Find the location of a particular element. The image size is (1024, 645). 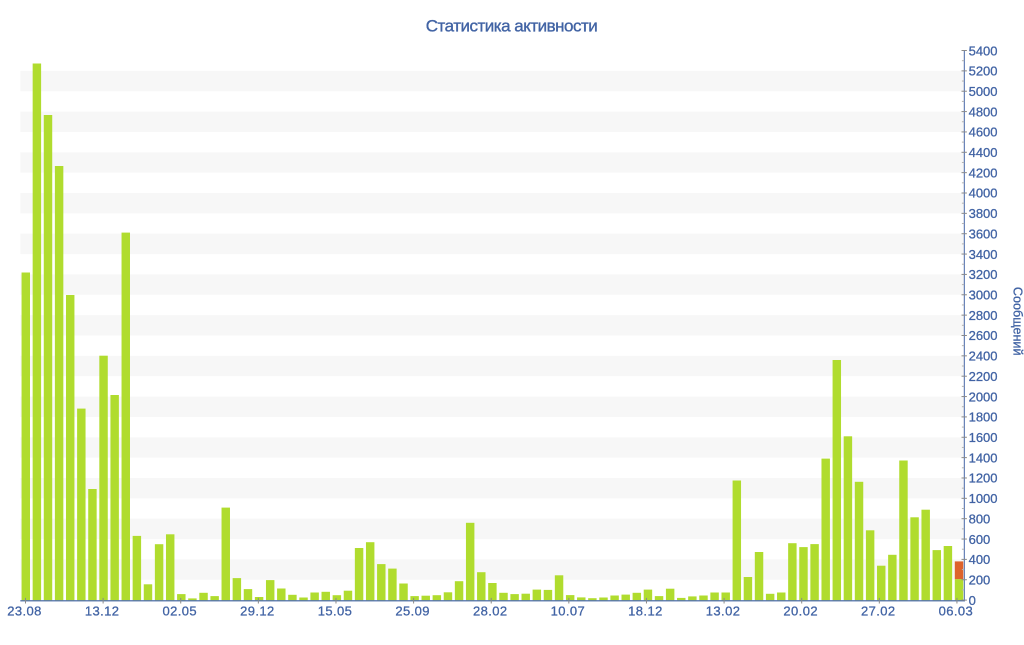

svg-text: 20.02 is located at coordinates (800, 611).